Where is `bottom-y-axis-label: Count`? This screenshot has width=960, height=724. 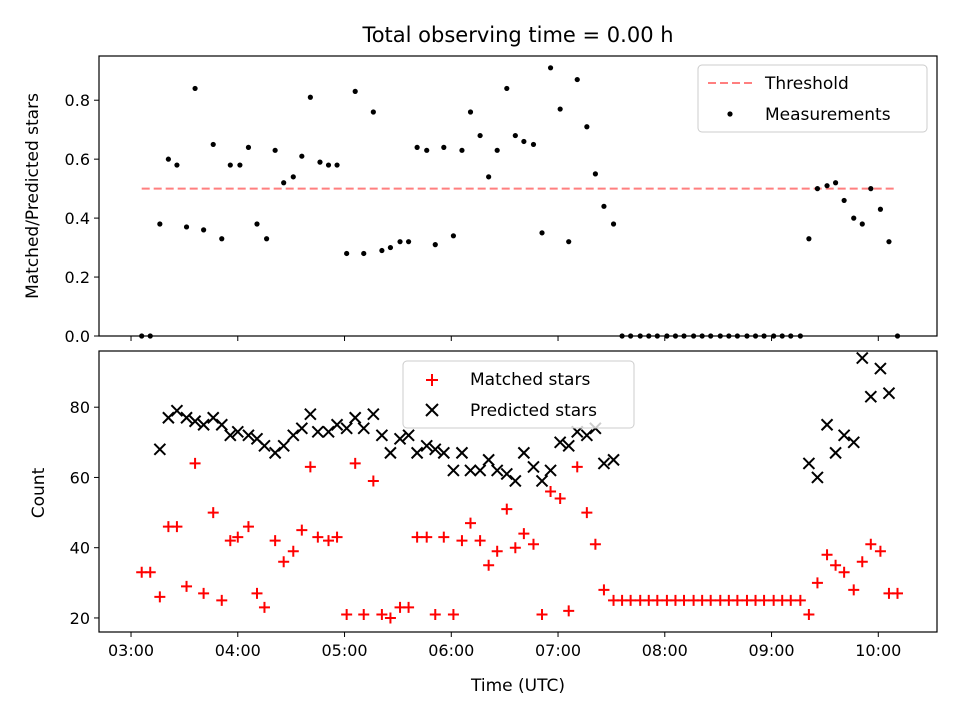 bottom-y-axis-label: Count is located at coordinates (39, 492).